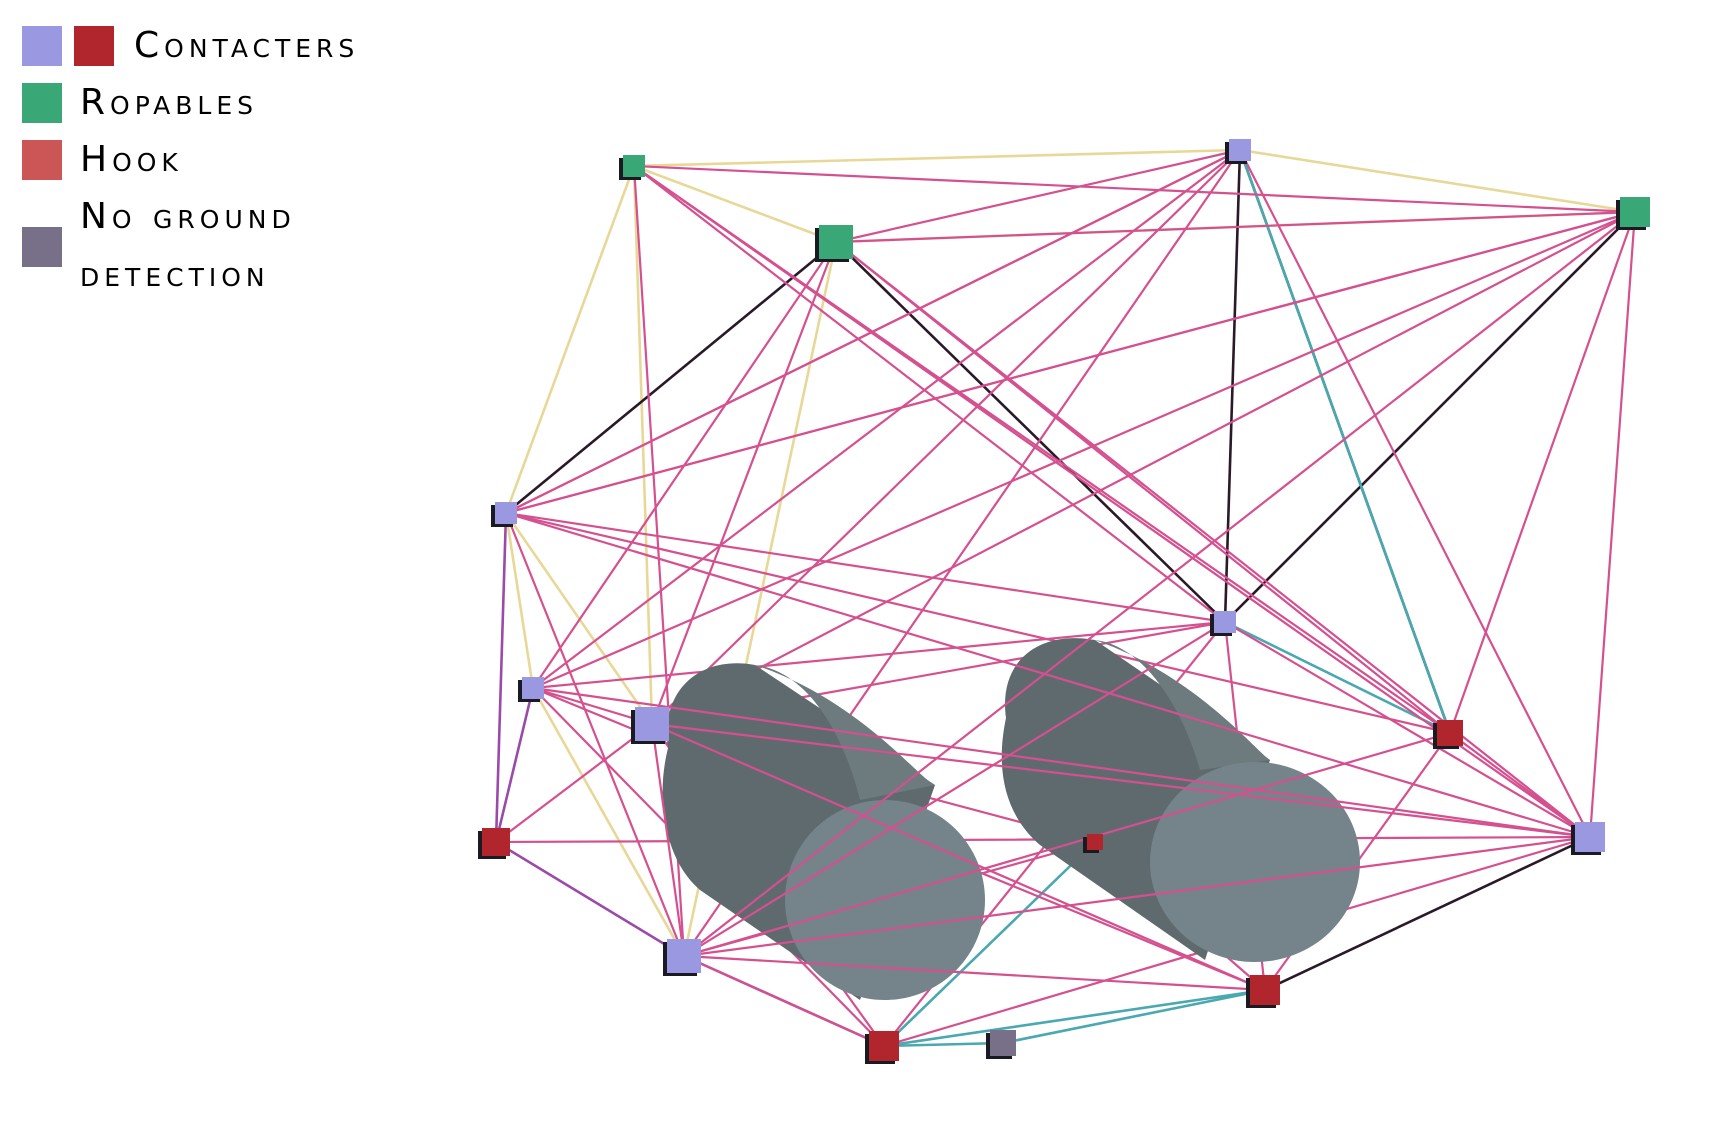  Describe the element at coordinates (175, 274) in the screenshot. I see `legend-label-no-ground-line2: detection` at that location.